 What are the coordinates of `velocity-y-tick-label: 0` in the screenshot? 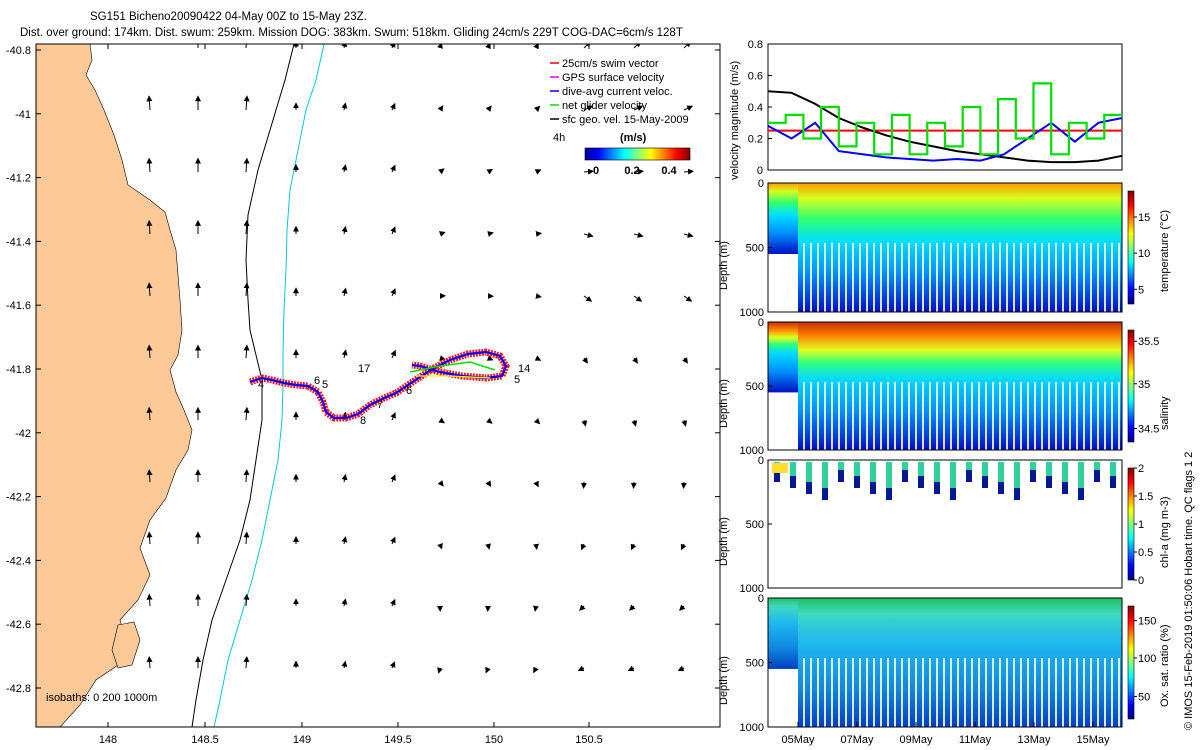 It's located at (760, 171).